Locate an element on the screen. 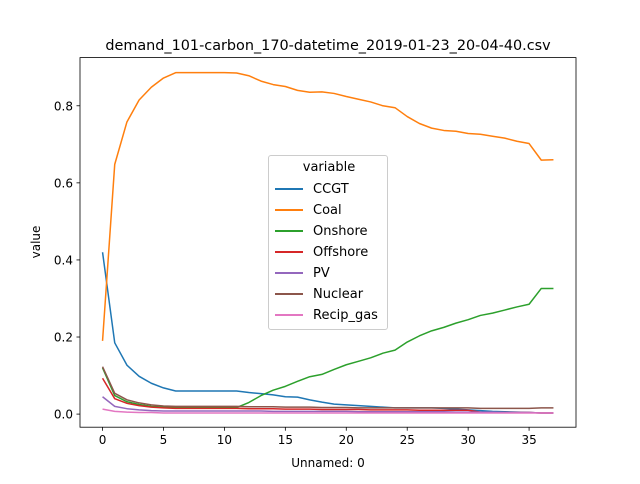  legend-item: PV is located at coordinates (302, 273).